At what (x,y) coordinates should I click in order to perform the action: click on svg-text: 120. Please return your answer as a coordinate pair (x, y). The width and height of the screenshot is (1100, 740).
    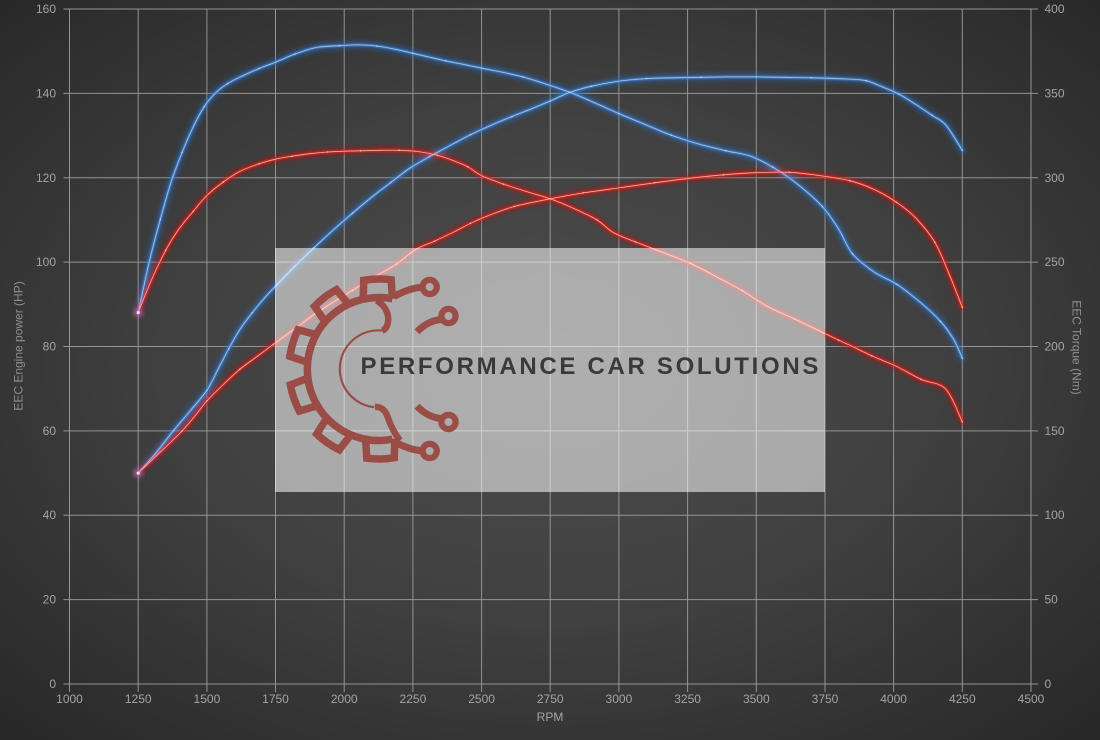
    Looking at the image, I should click on (46, 178).